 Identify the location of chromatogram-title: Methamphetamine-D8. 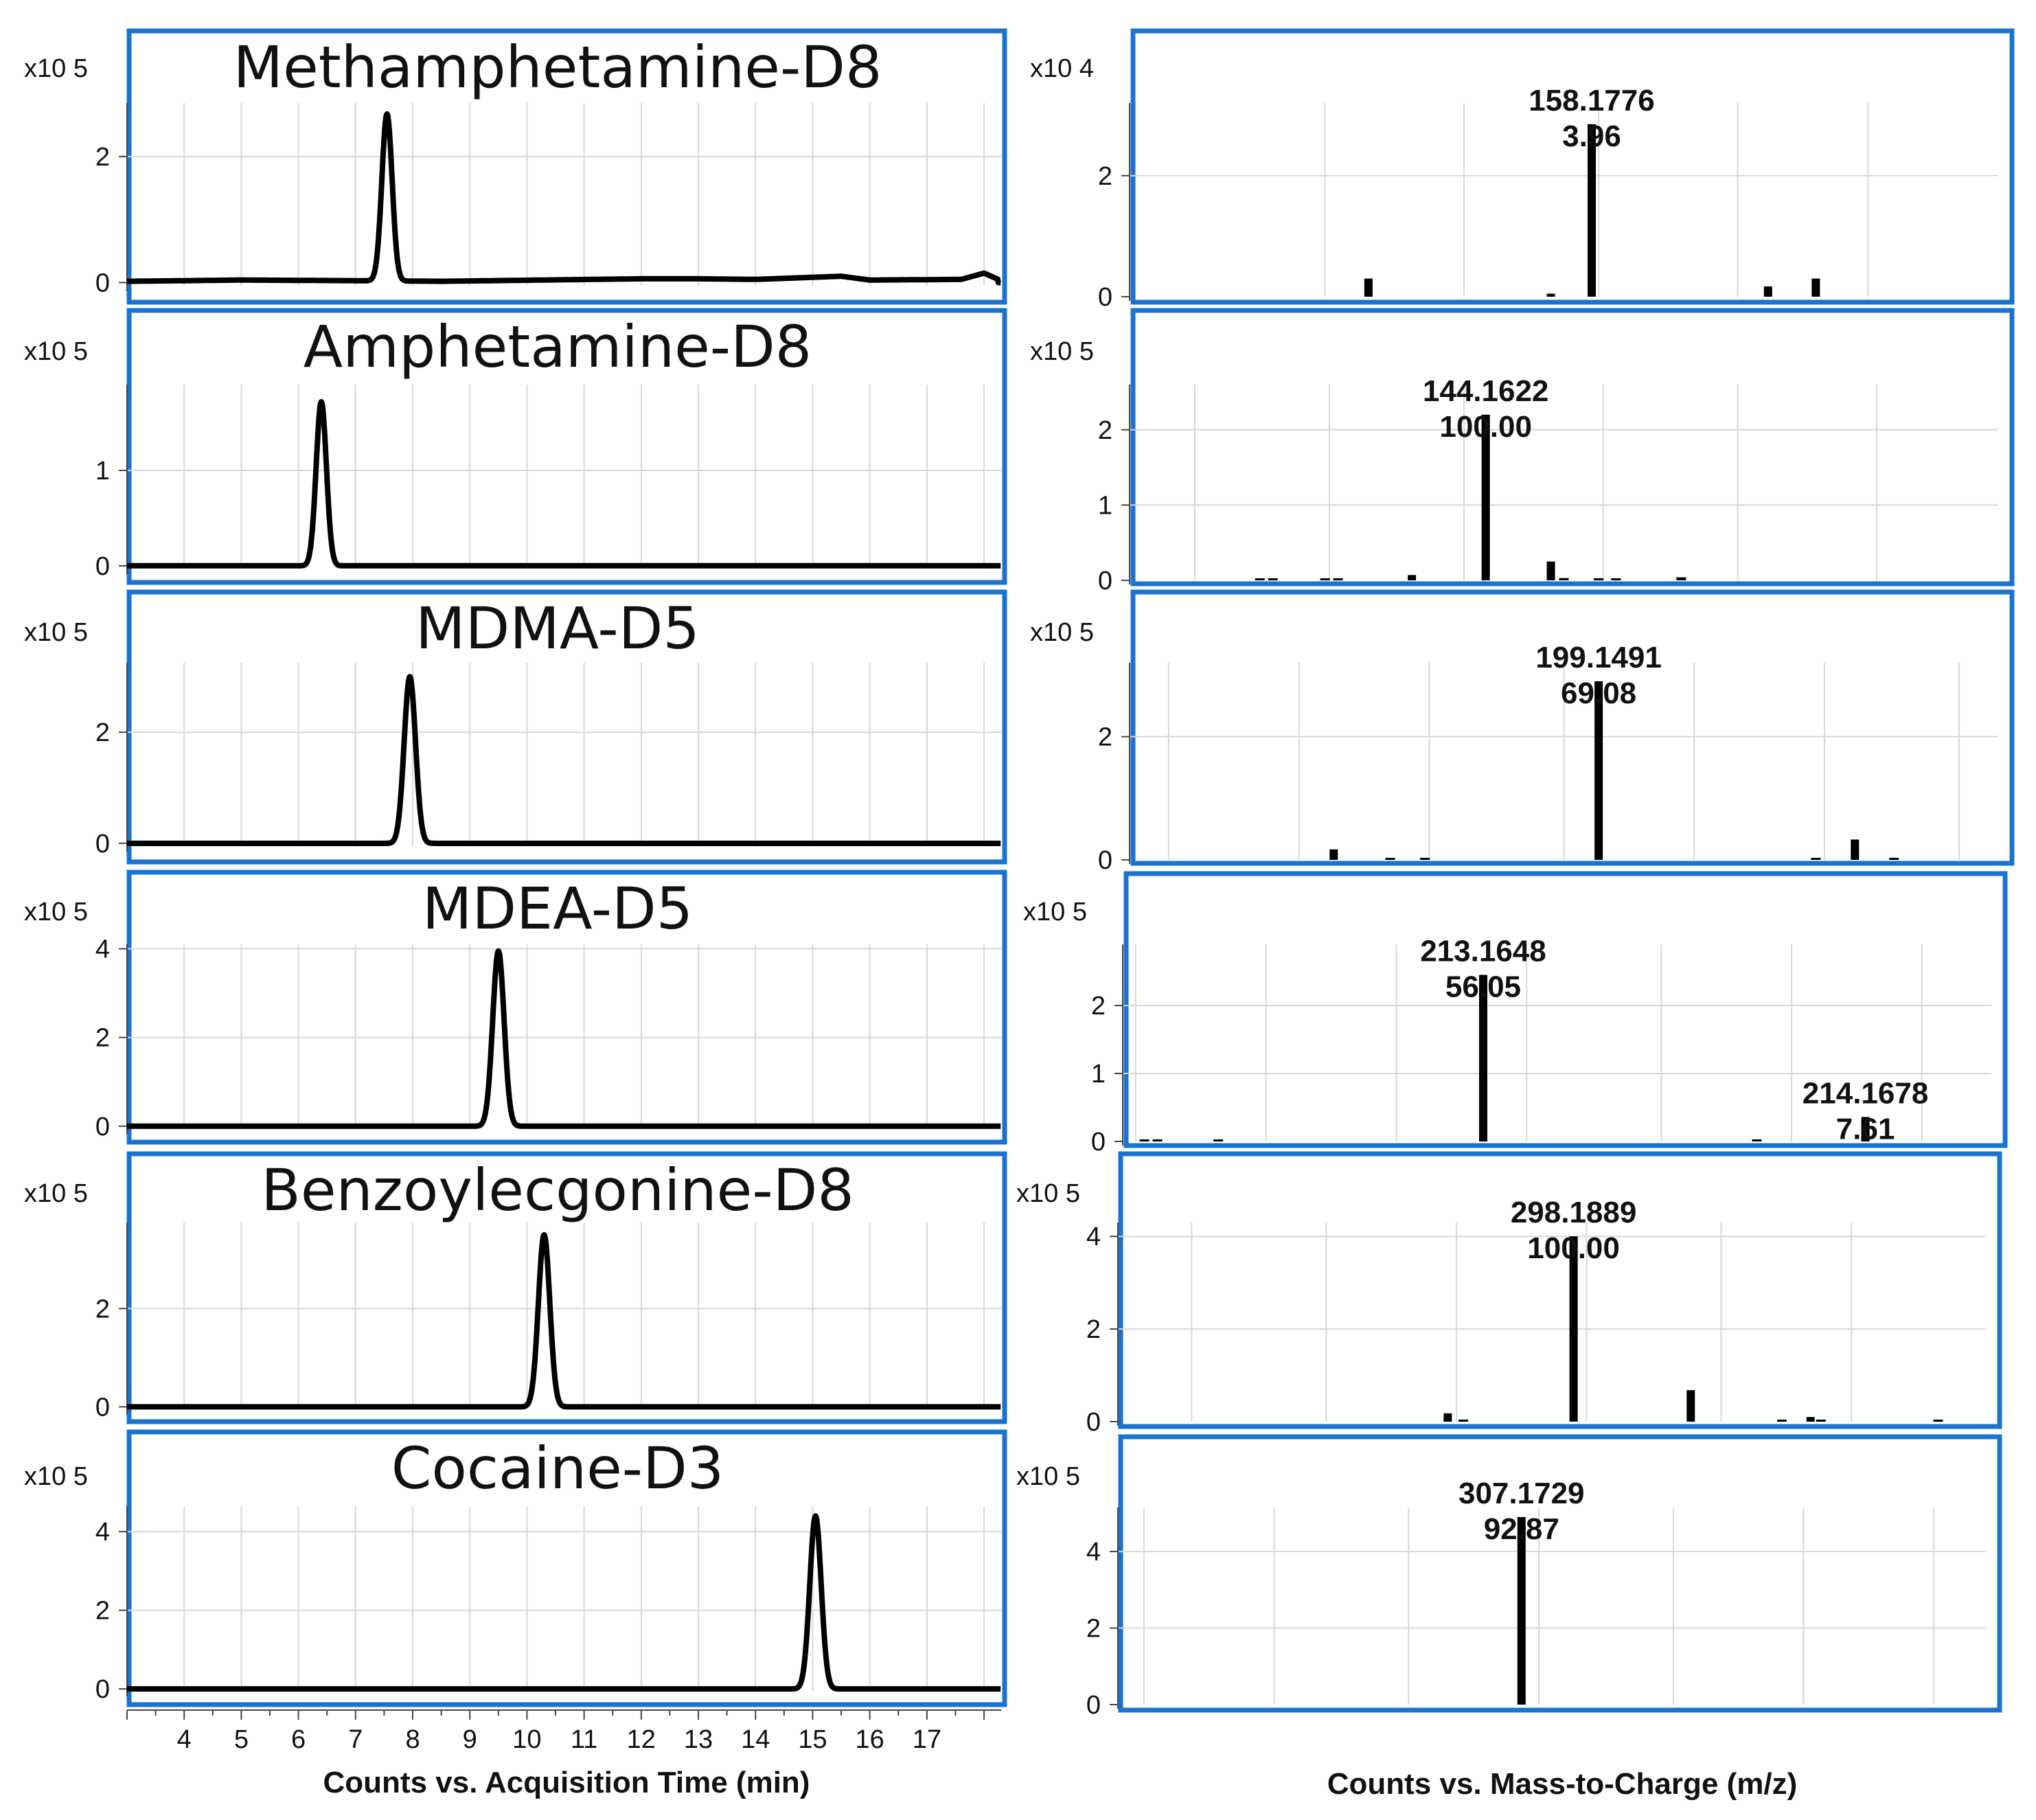
(557, 67).